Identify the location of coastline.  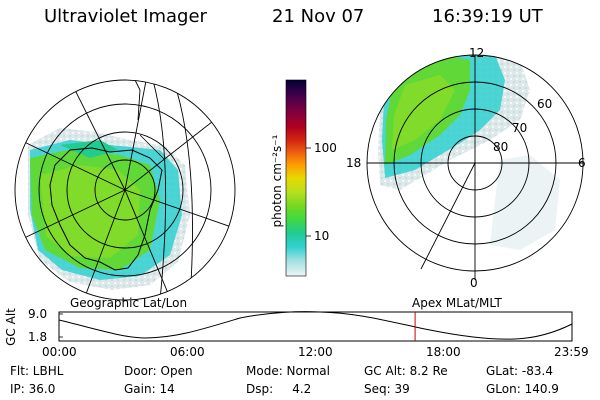
(106, 209).